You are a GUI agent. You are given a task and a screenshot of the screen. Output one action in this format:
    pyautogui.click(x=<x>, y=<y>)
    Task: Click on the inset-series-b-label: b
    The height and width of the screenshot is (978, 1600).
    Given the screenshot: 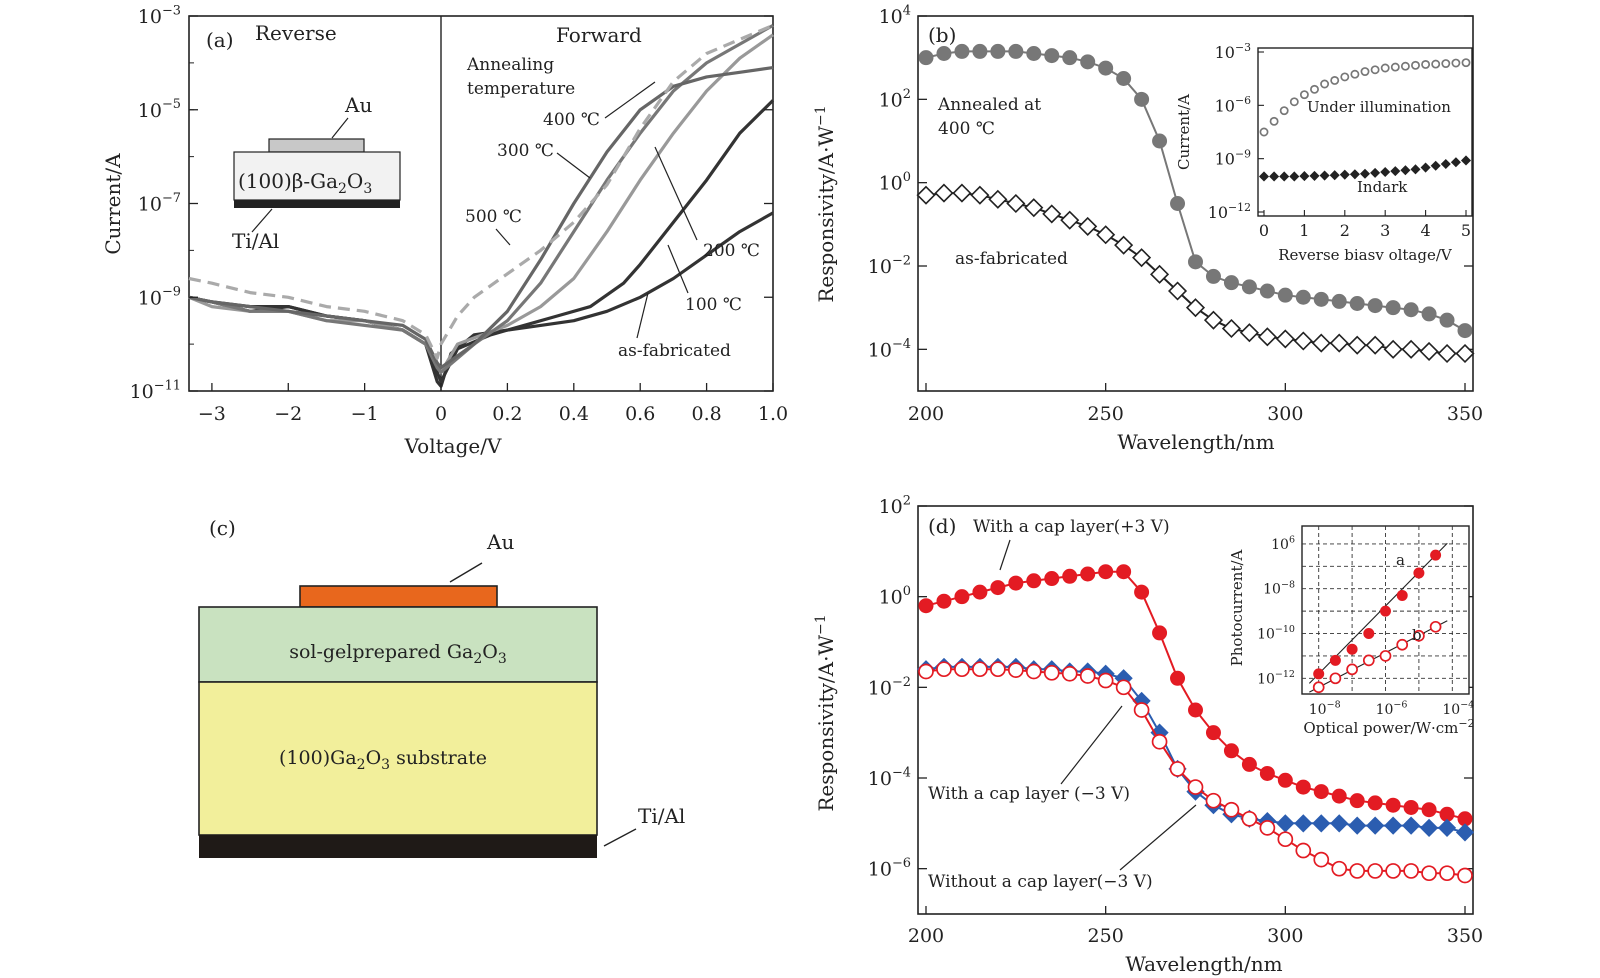 What is the action you would take?
    pyautogui.click(x=1417, y=635)
    